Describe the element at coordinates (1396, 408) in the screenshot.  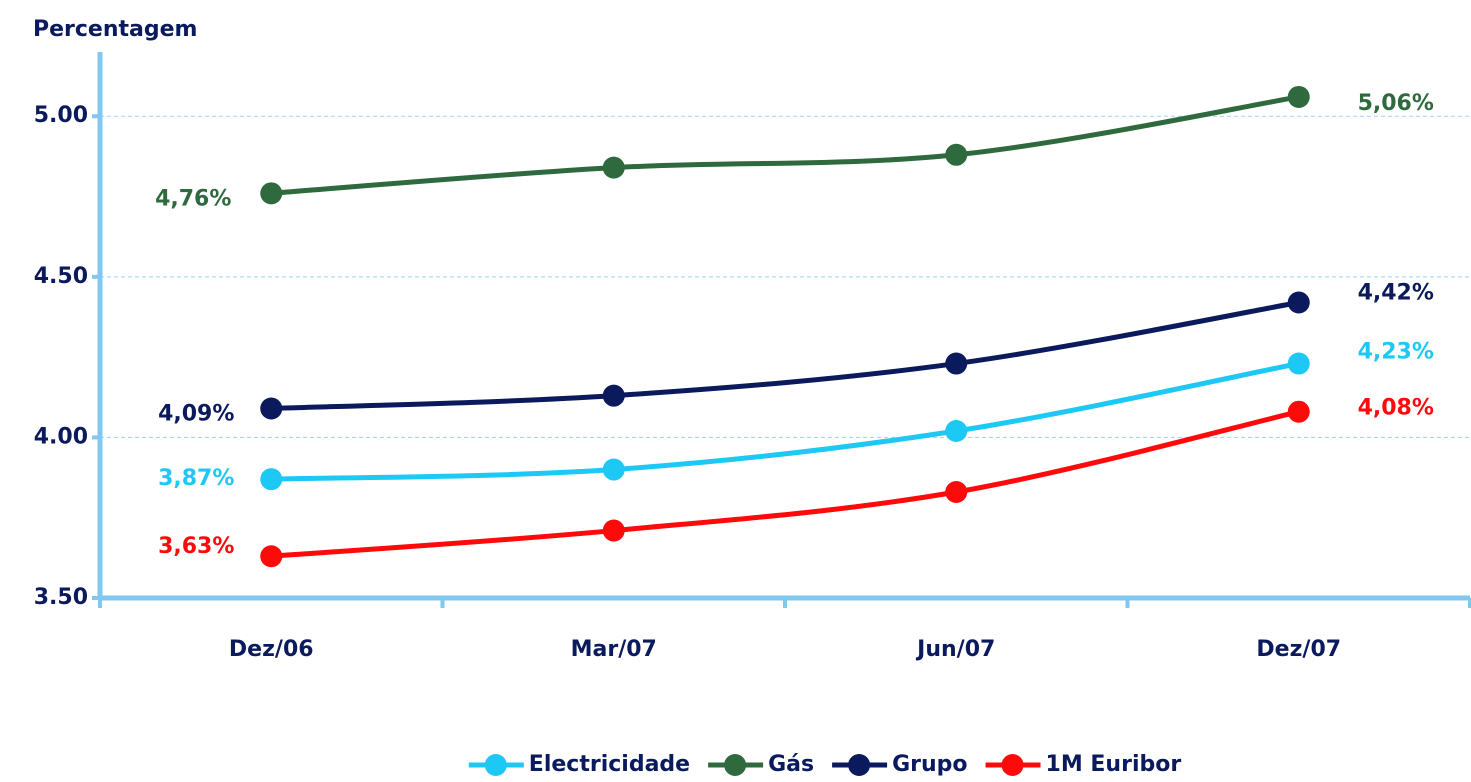
I see `data-label: 4,08%` at that location.